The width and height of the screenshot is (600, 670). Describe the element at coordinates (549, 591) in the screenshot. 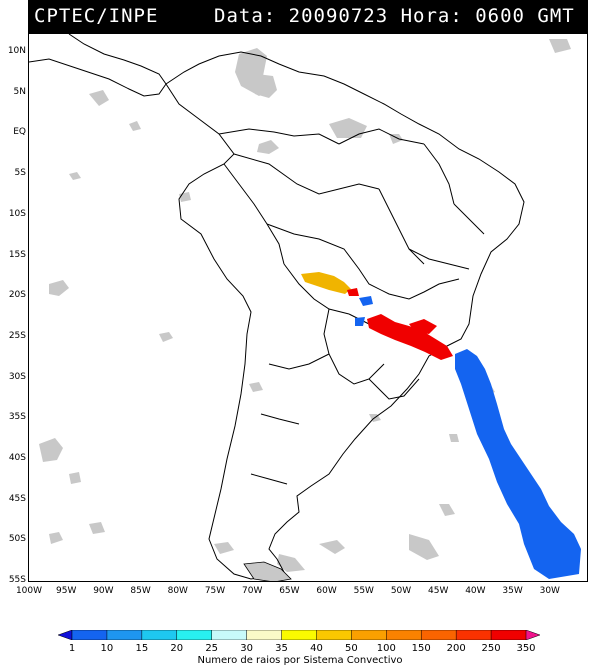

I see `longitude-label: 30W` at that location.